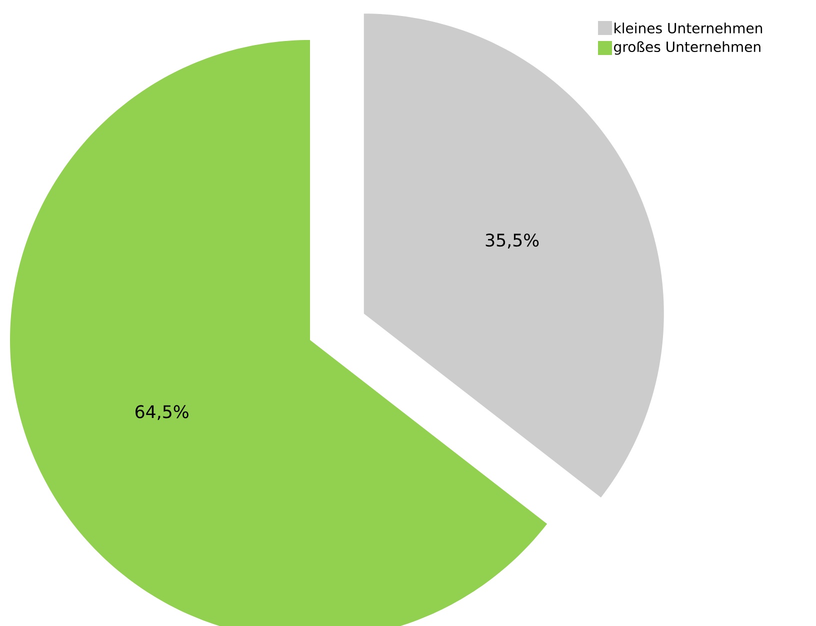  What do you see at coordinates (688, 28) in the screenshot?
I see `legend-label: kleines Unternehmen` at bounding box center [688, 28].